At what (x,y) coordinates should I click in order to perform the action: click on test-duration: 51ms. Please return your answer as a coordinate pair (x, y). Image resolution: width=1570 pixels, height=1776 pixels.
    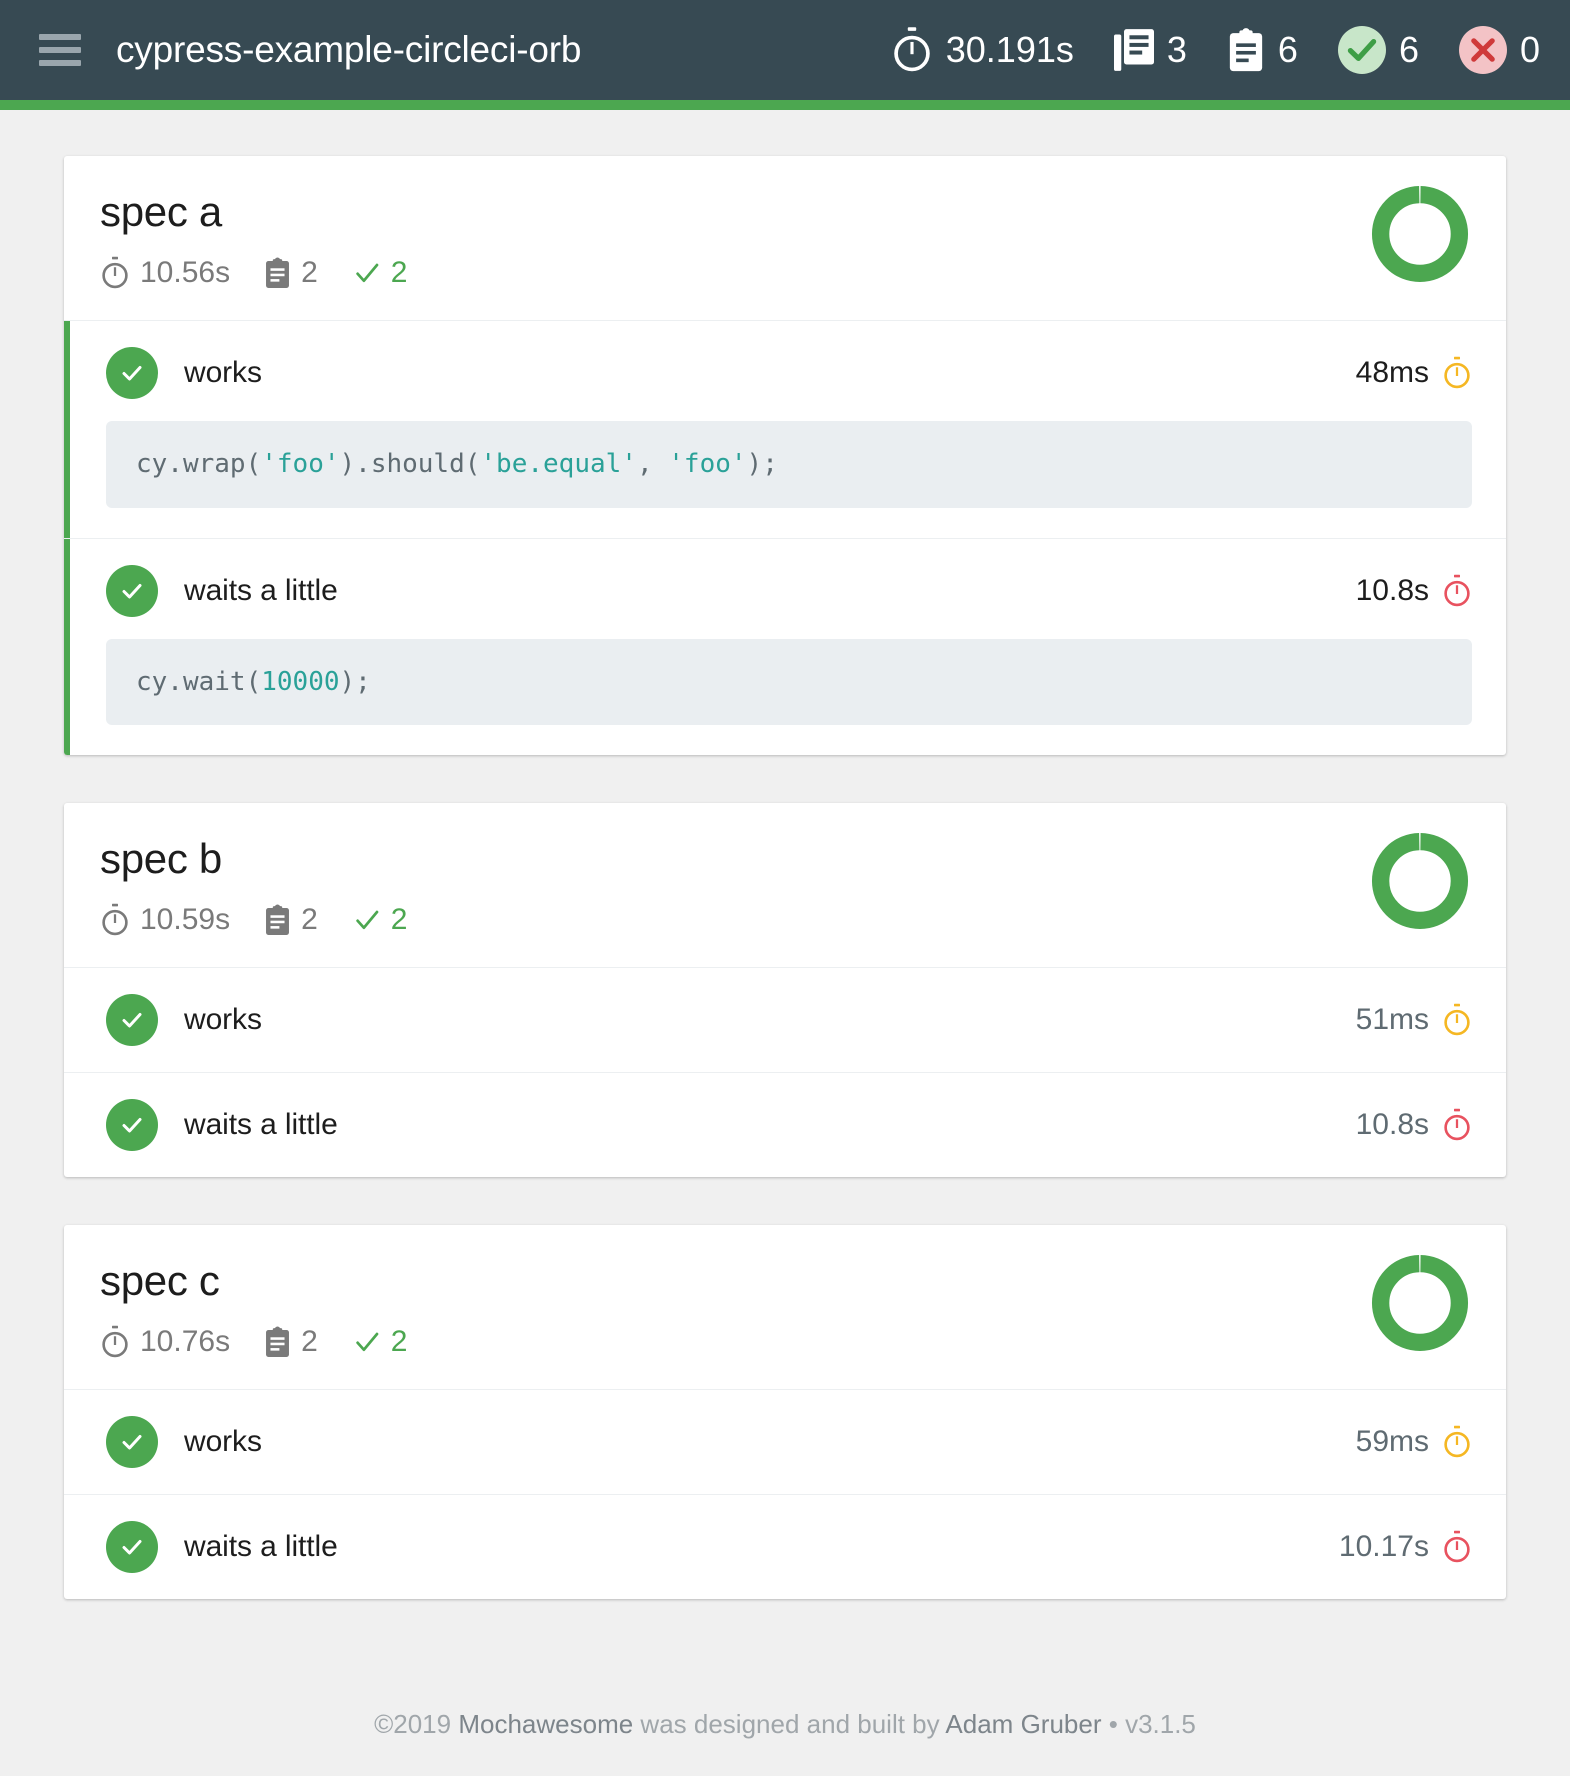
    Looking at the image, I should click on (1414, 1020).